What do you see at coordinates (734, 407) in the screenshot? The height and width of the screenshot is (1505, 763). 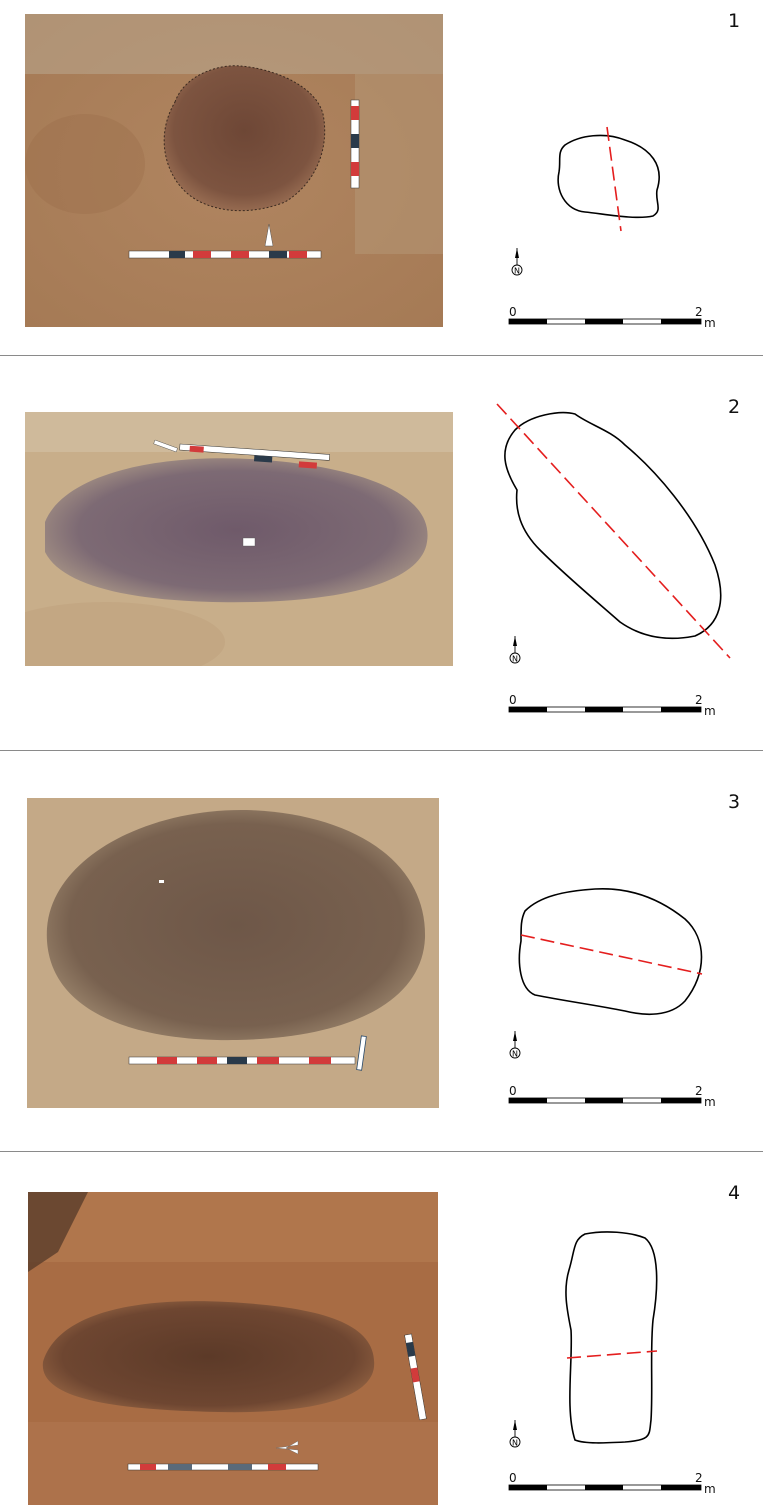 I see `figure-number: 2` at bounding box center [734, 407].